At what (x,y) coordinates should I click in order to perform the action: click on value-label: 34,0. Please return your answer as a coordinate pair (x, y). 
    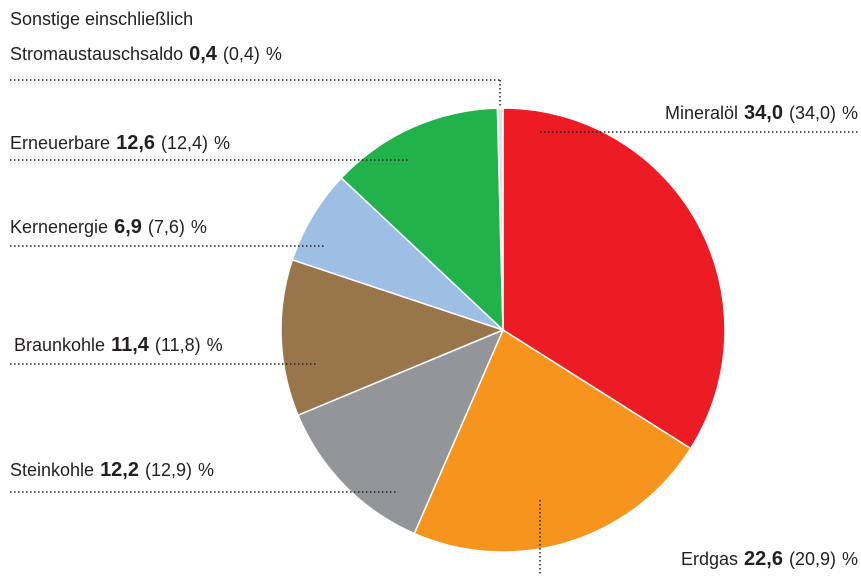
    Looking at the image, I should click on (763, 113).